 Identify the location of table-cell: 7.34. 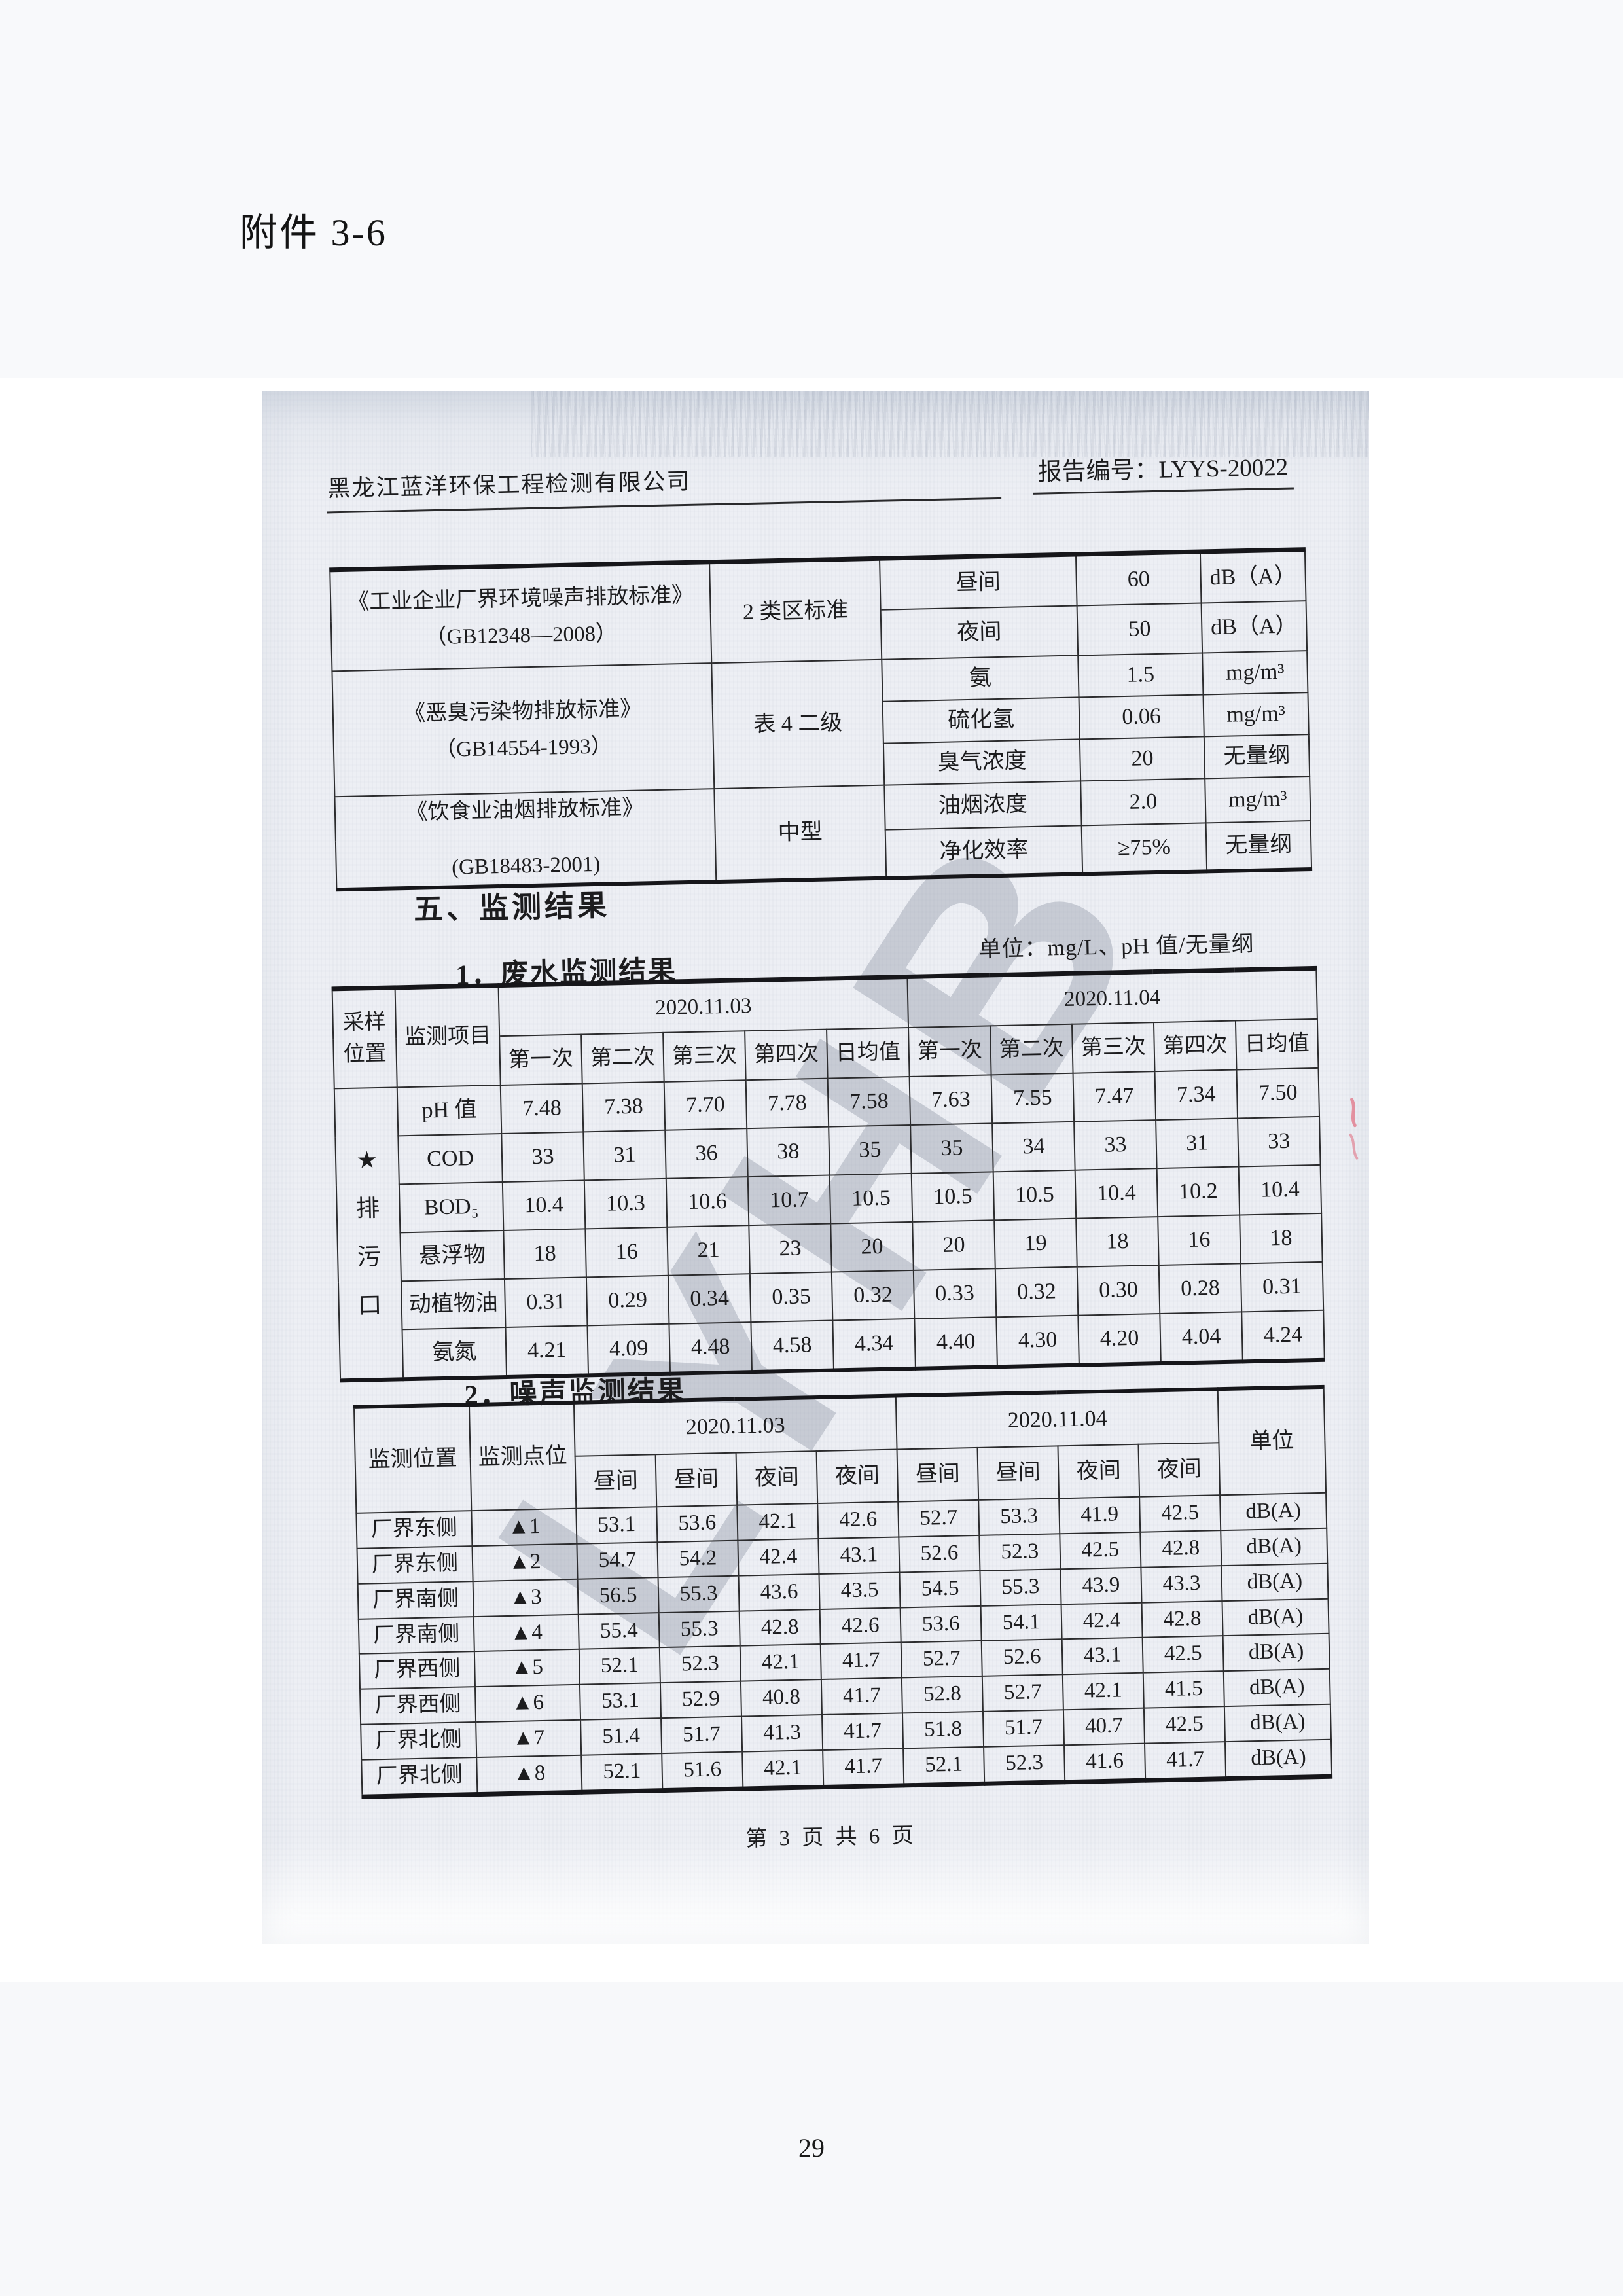
(1196, 1095).